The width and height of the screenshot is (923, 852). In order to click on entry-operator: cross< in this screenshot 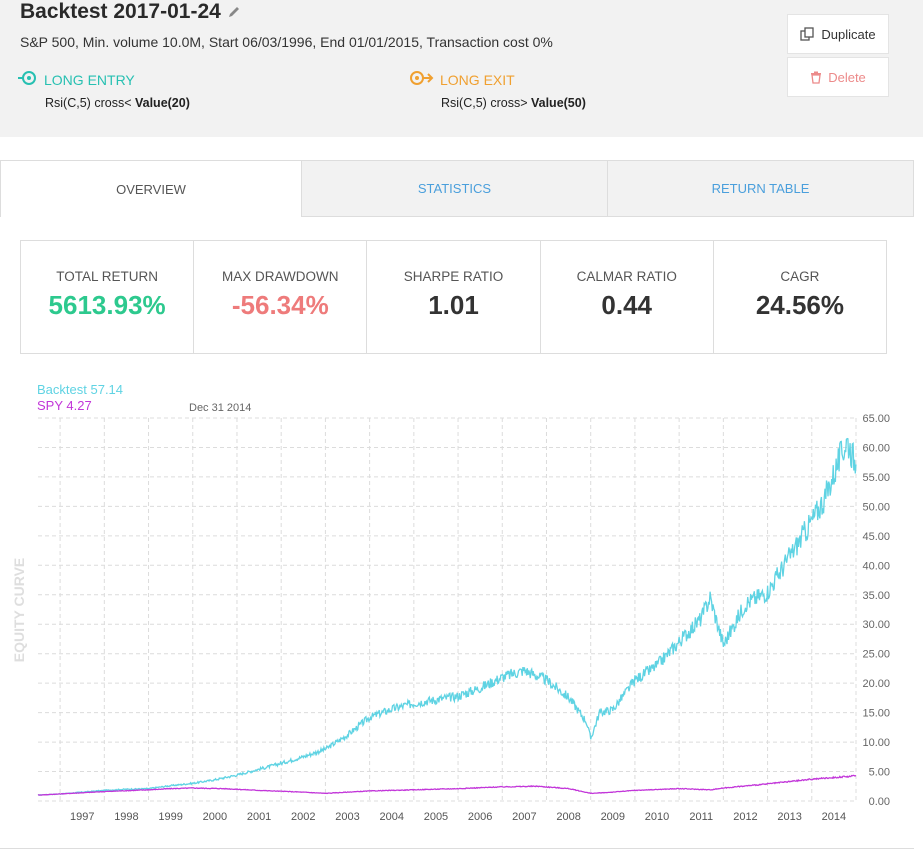, I will do `click(113, 103)`.